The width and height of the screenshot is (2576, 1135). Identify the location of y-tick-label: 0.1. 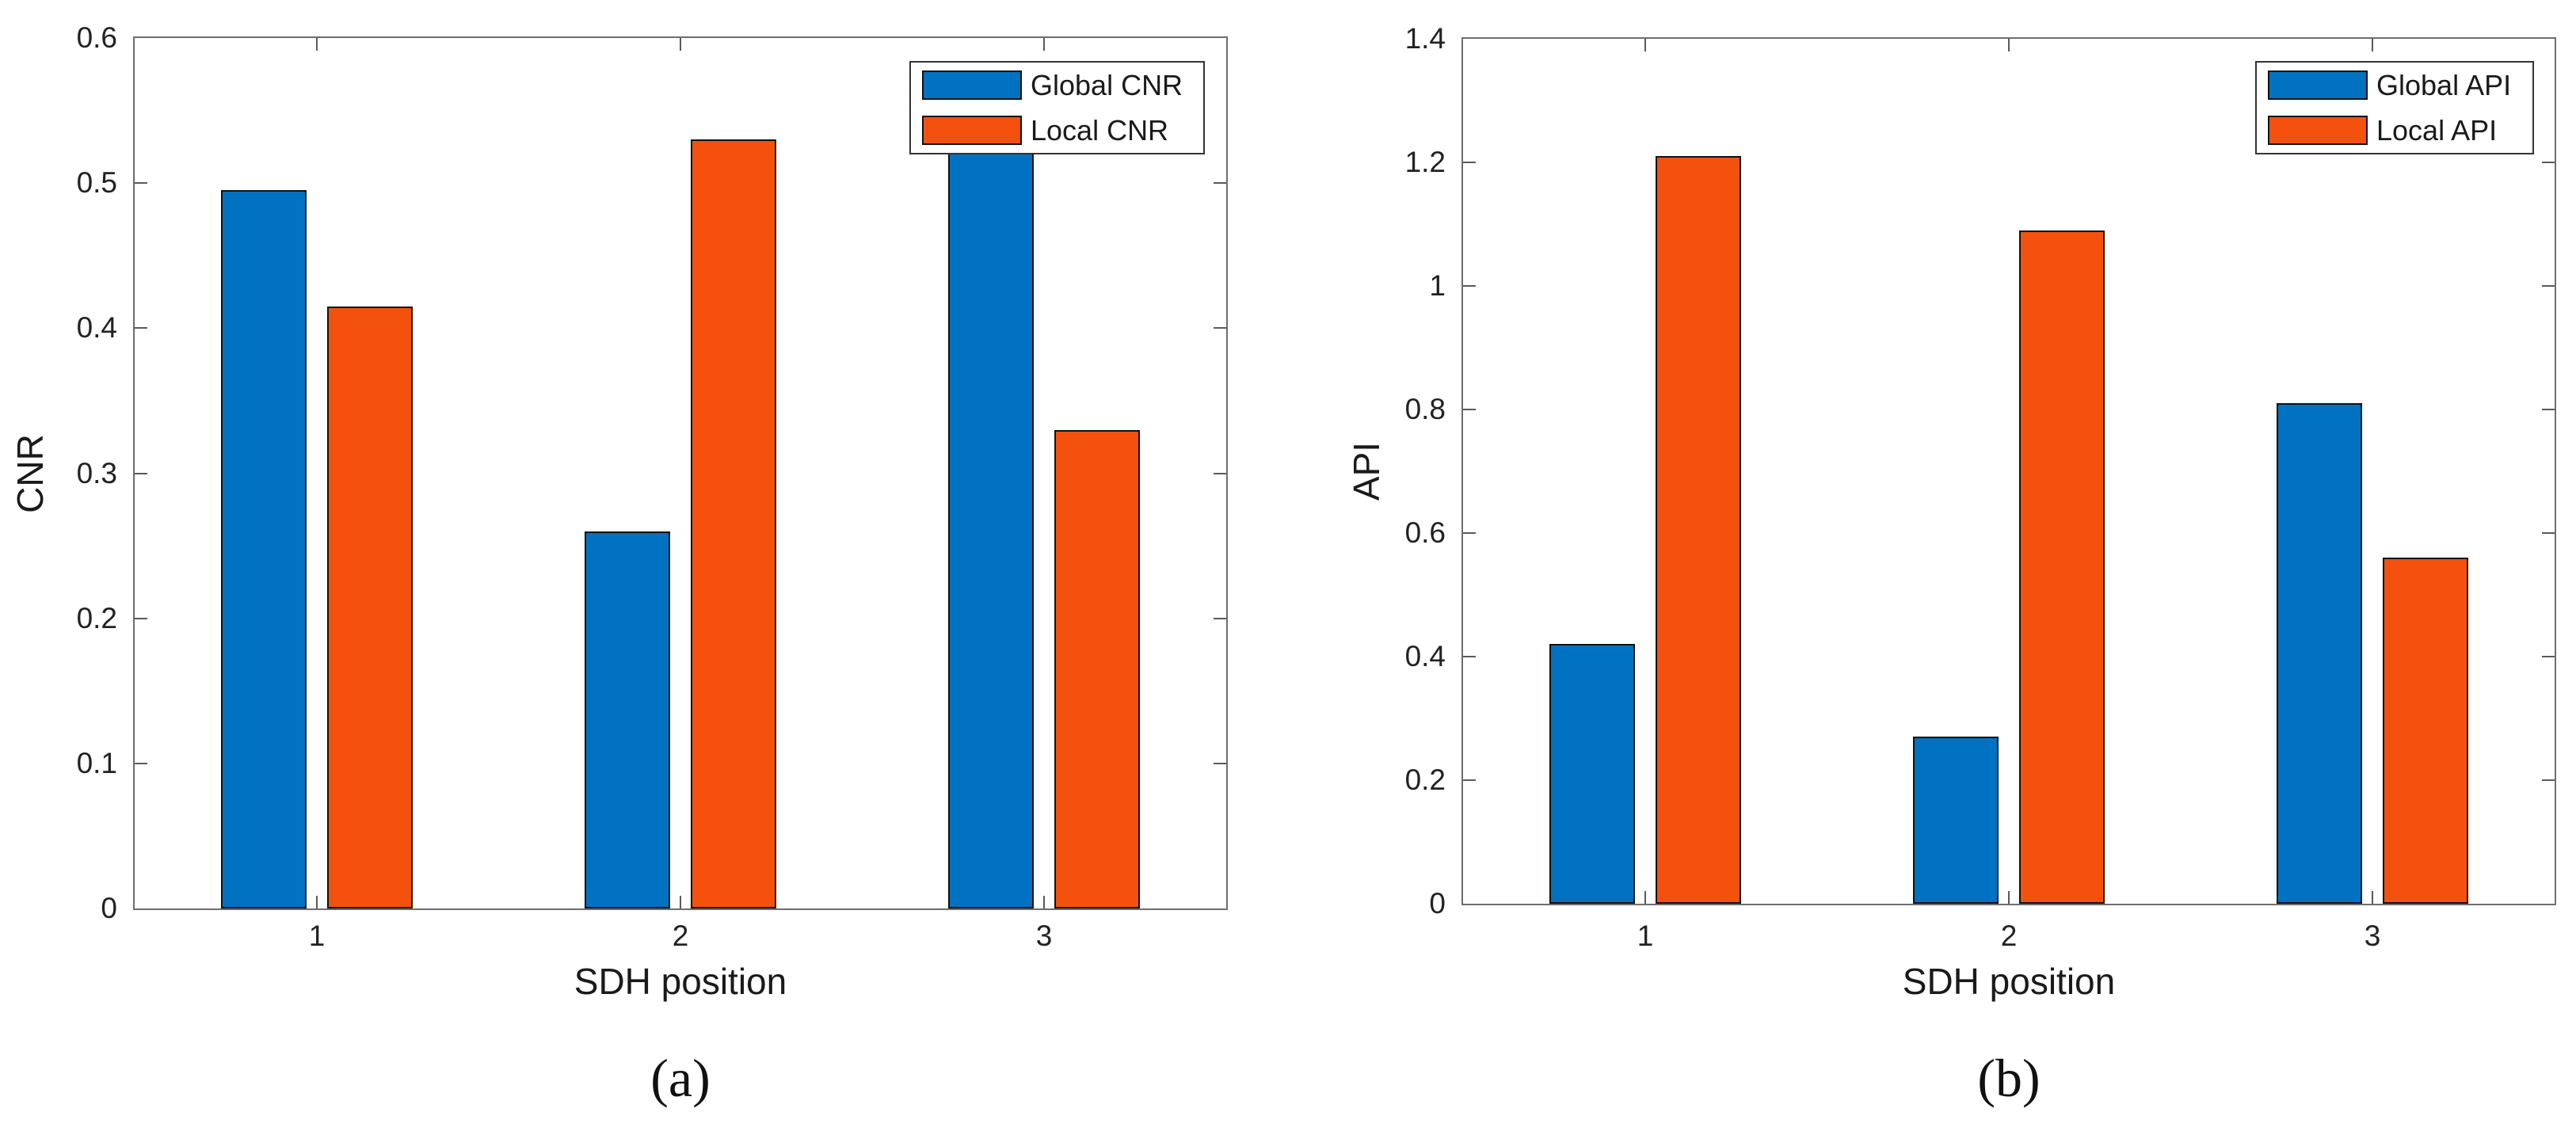
(96, 763).